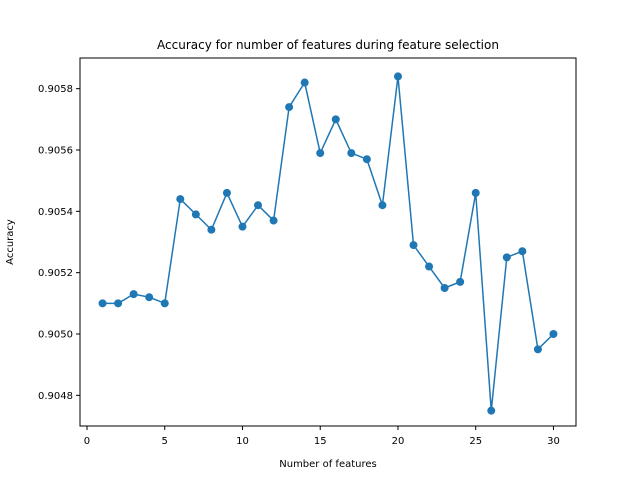 This screenshot has height=480, width=640. Describe the element at coordinates (55, 89) in the screenshot. I see `y-tick-label: 0.9058` at that location.